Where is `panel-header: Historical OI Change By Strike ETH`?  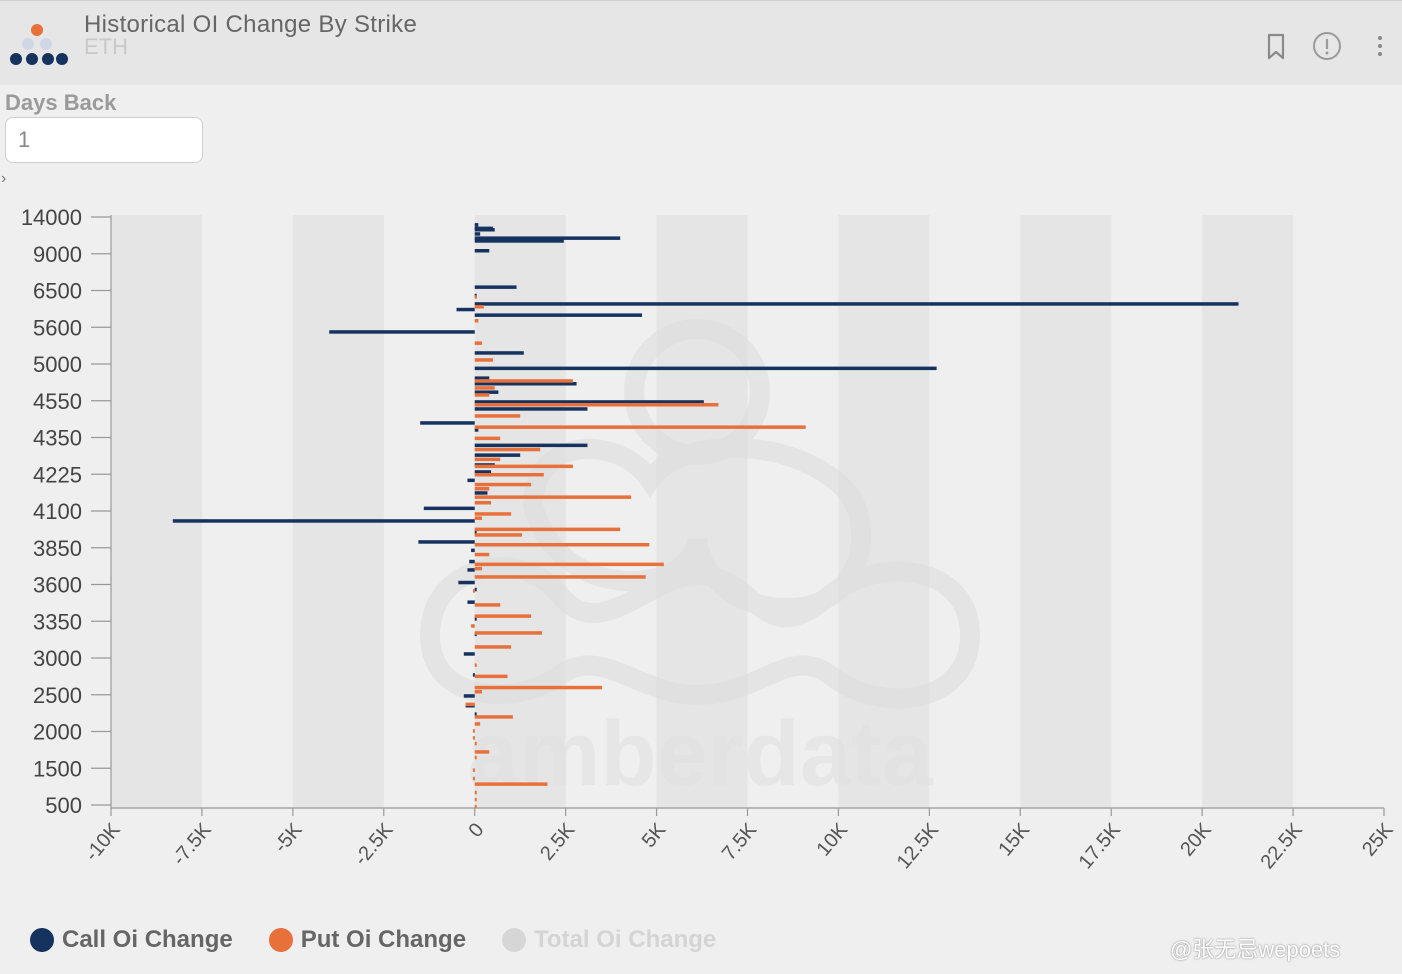
panel-header: Historical OI Change By Strike ETH is located at coordinates (701, 42).